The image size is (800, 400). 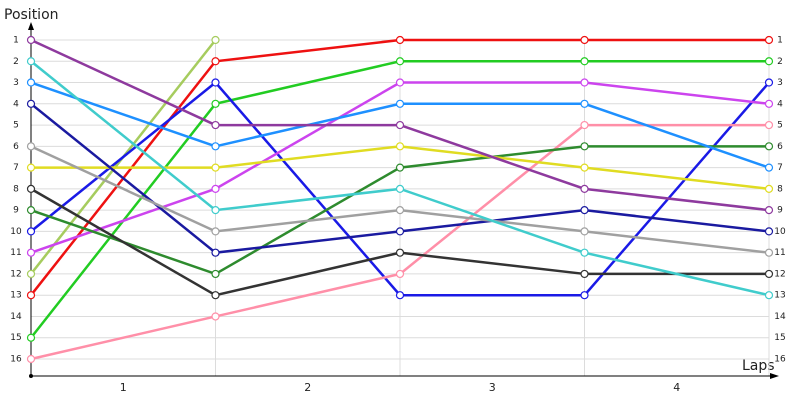 I want to click on y-tick-label: 4, so click(x=16, y=104).